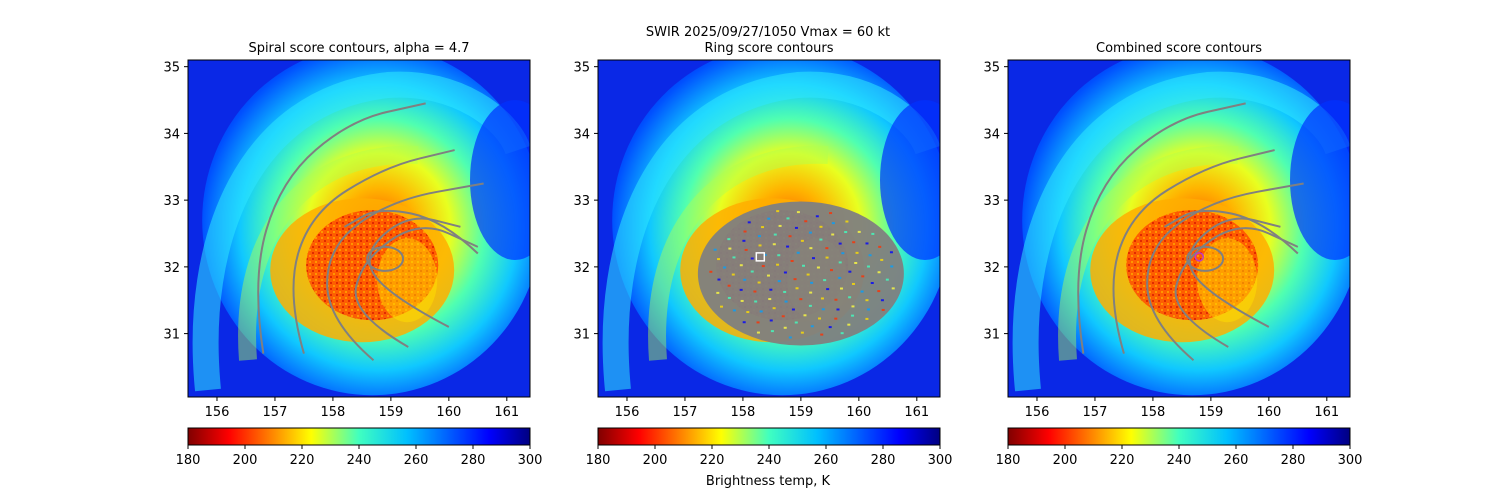  I want to click on colorbar, so click(359, 436).